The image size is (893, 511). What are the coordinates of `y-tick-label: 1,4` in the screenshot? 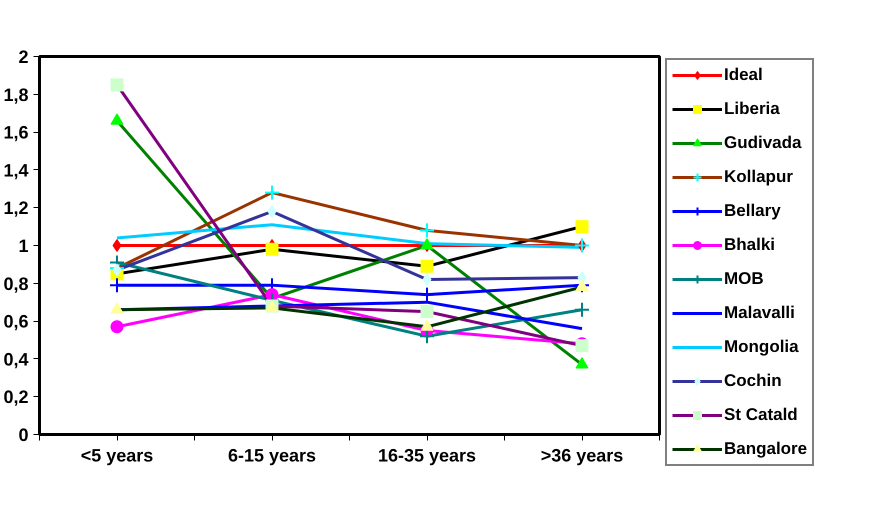 It's located at (16, 170).